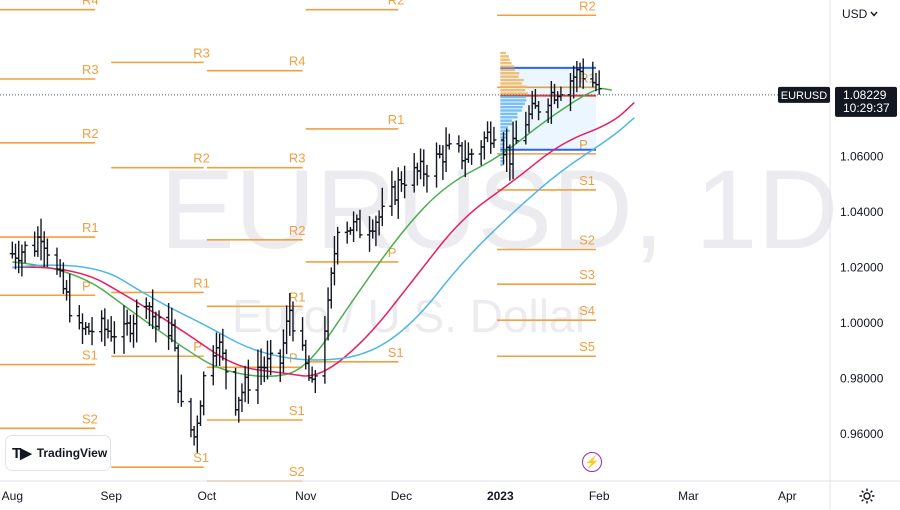  I want to click on pivot-level-label: S3, so click(587, 274).